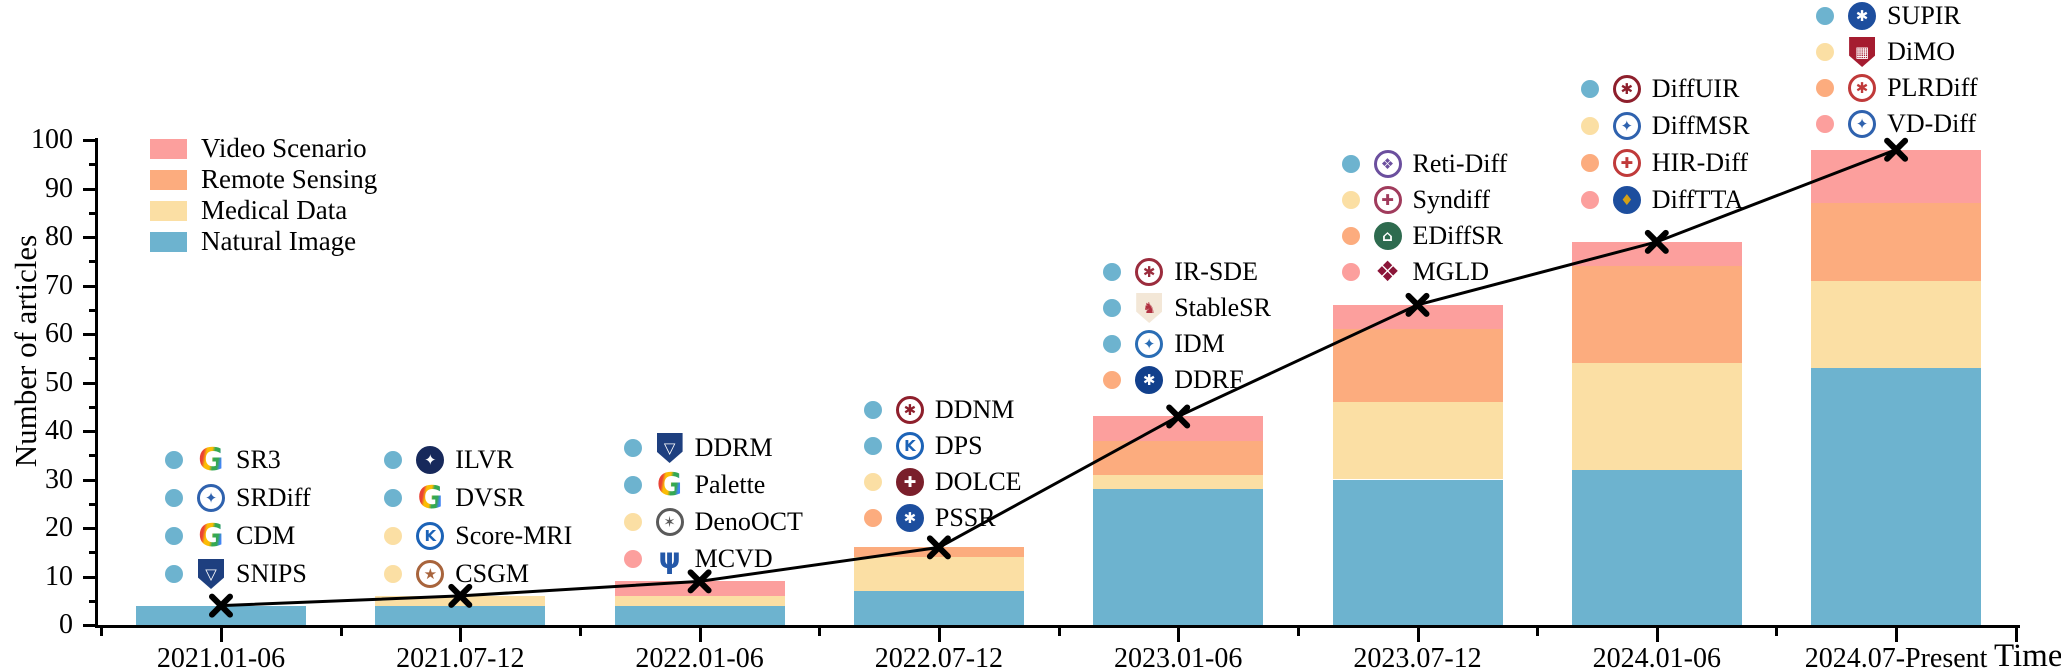 Image resolution: width=2061 pixels, height=672 pixels. What do you see at coordinates (59, 527) in the screenshot?
I see `y-tick-label: 20` at bounding box center [59, 527].